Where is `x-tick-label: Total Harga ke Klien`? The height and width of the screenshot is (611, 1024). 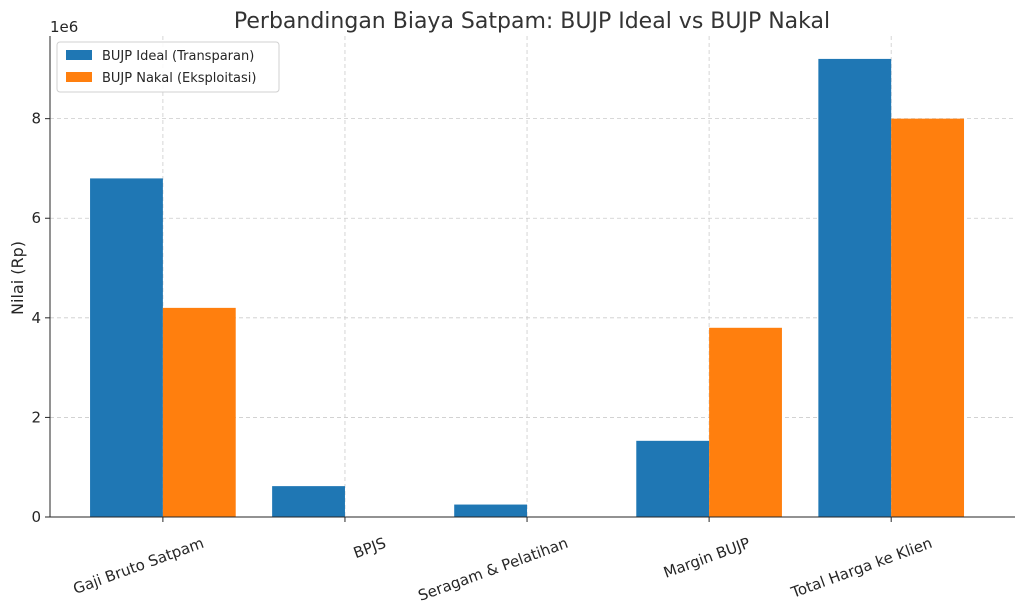 x-tick-label: Total Harga ke Klien is located at coordinates (861, 568).